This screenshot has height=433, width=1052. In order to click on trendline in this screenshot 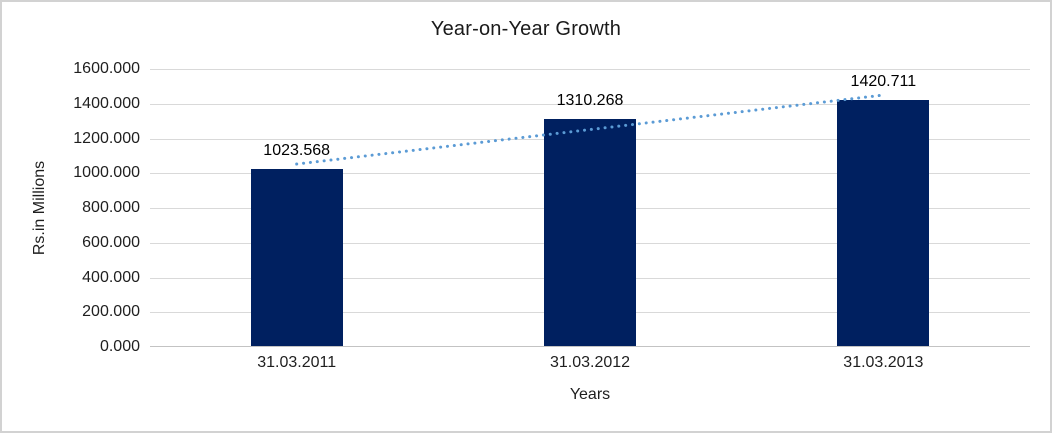, I will do `click(590, 129)`.